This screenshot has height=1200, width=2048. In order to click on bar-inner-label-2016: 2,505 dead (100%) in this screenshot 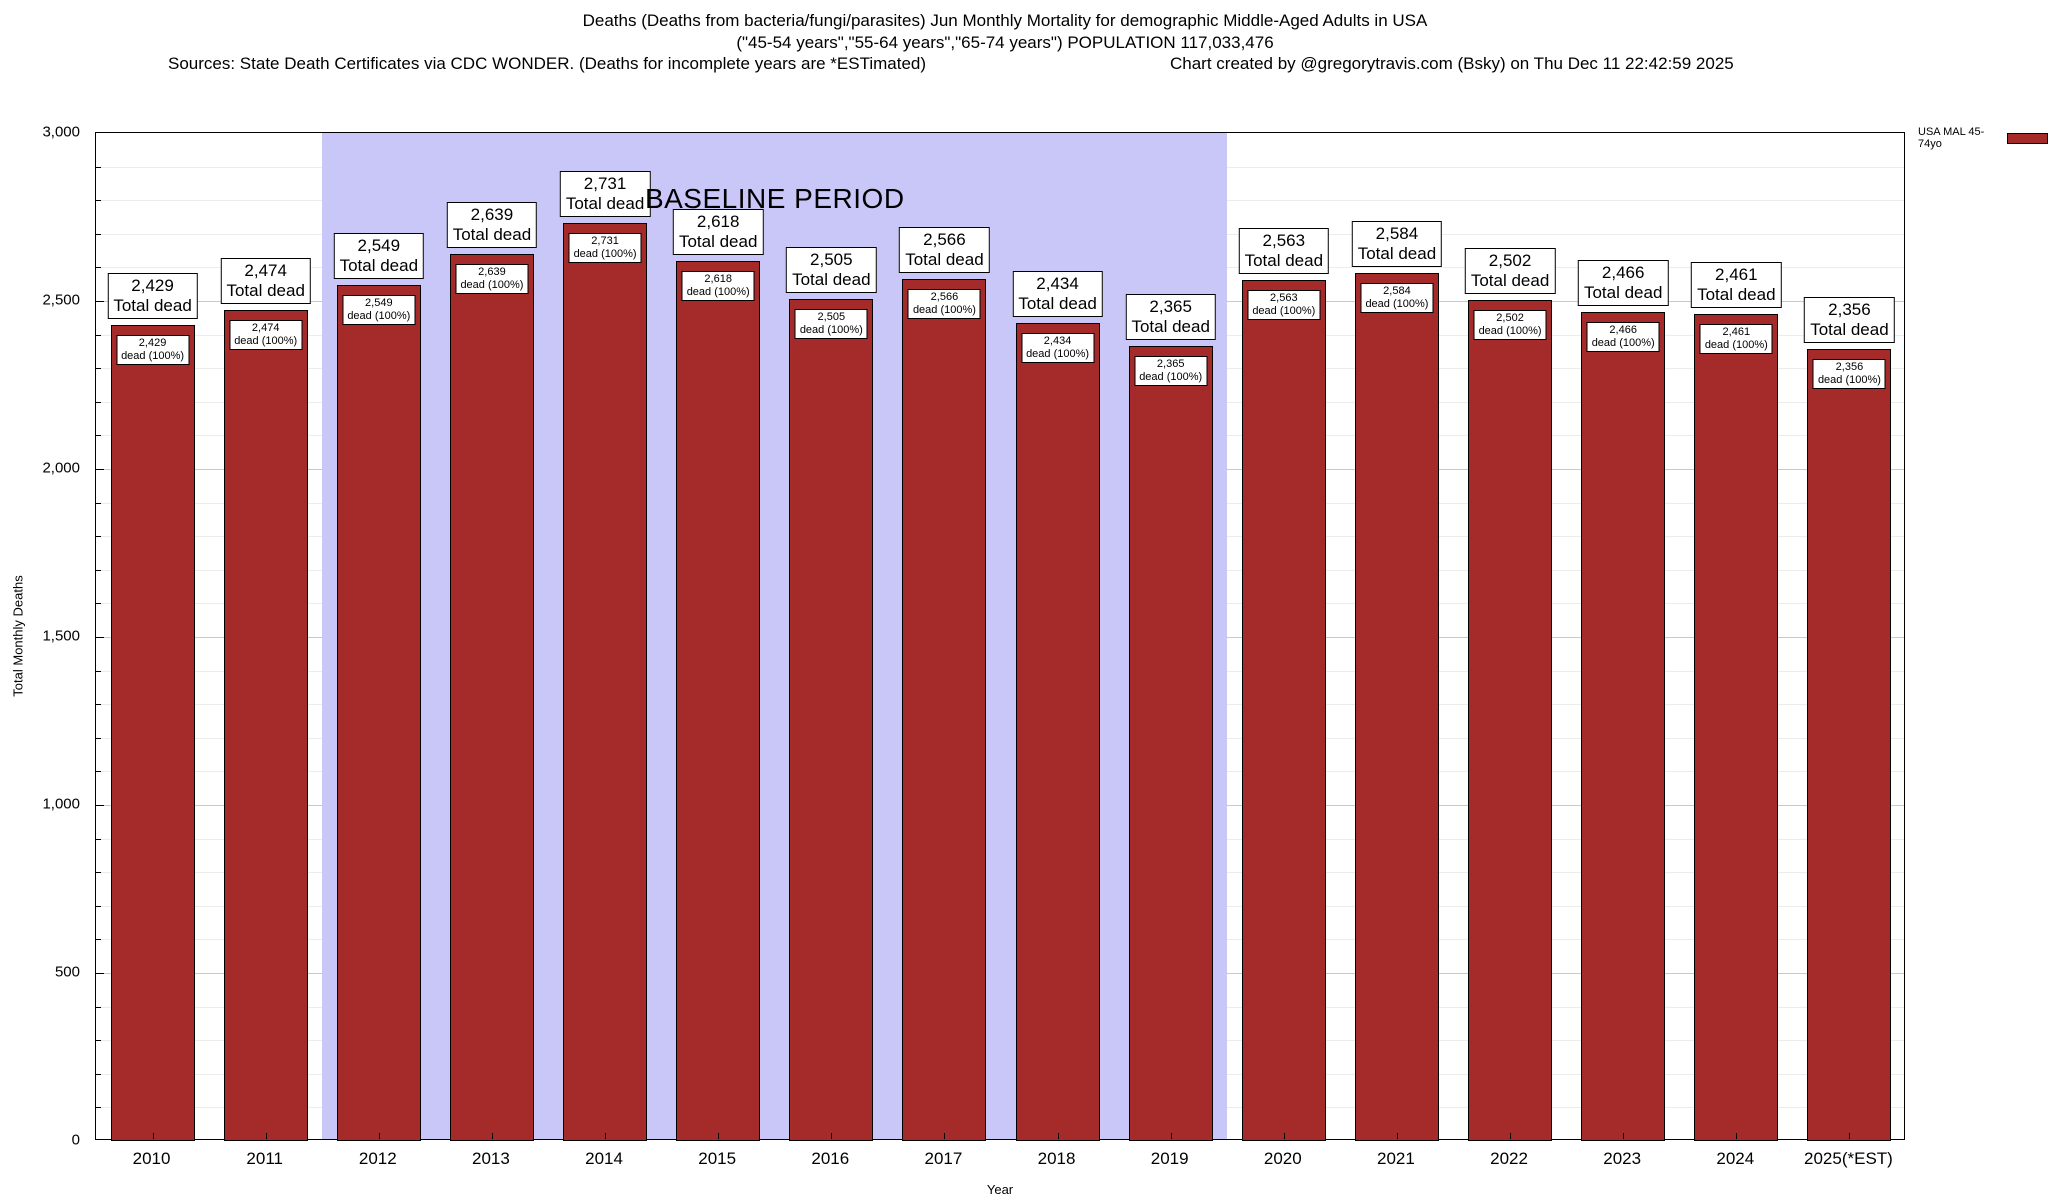, I will do `click(831, 324)`.